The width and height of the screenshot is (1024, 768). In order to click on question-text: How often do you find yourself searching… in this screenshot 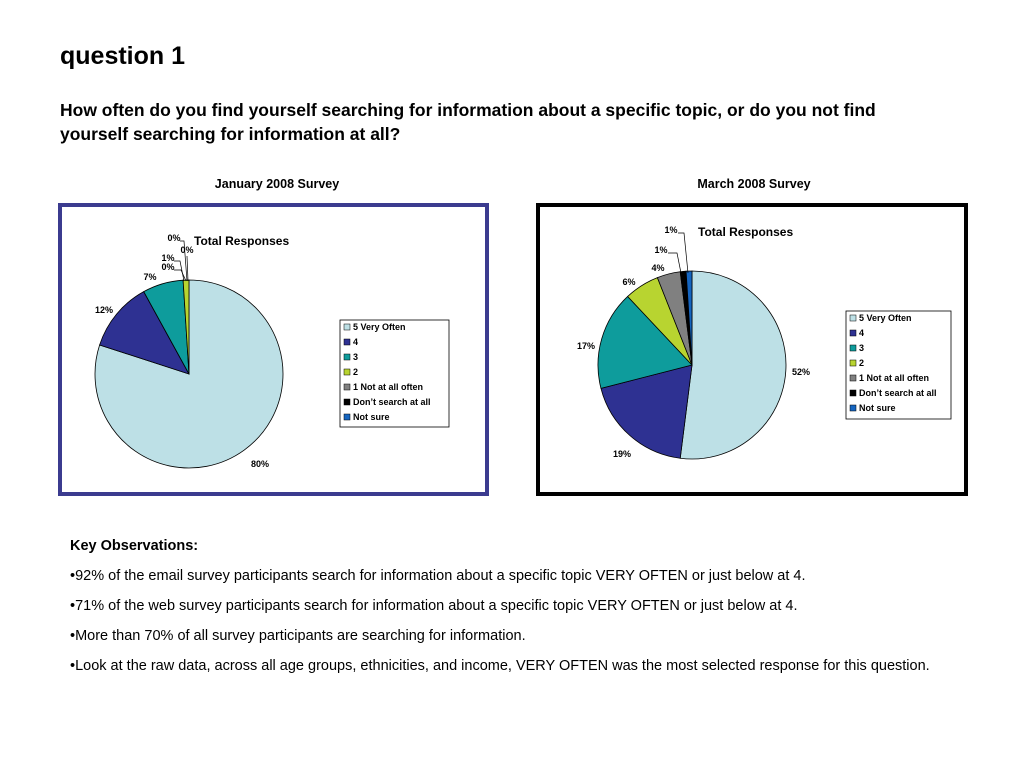, I will do `click(468, 122)`.